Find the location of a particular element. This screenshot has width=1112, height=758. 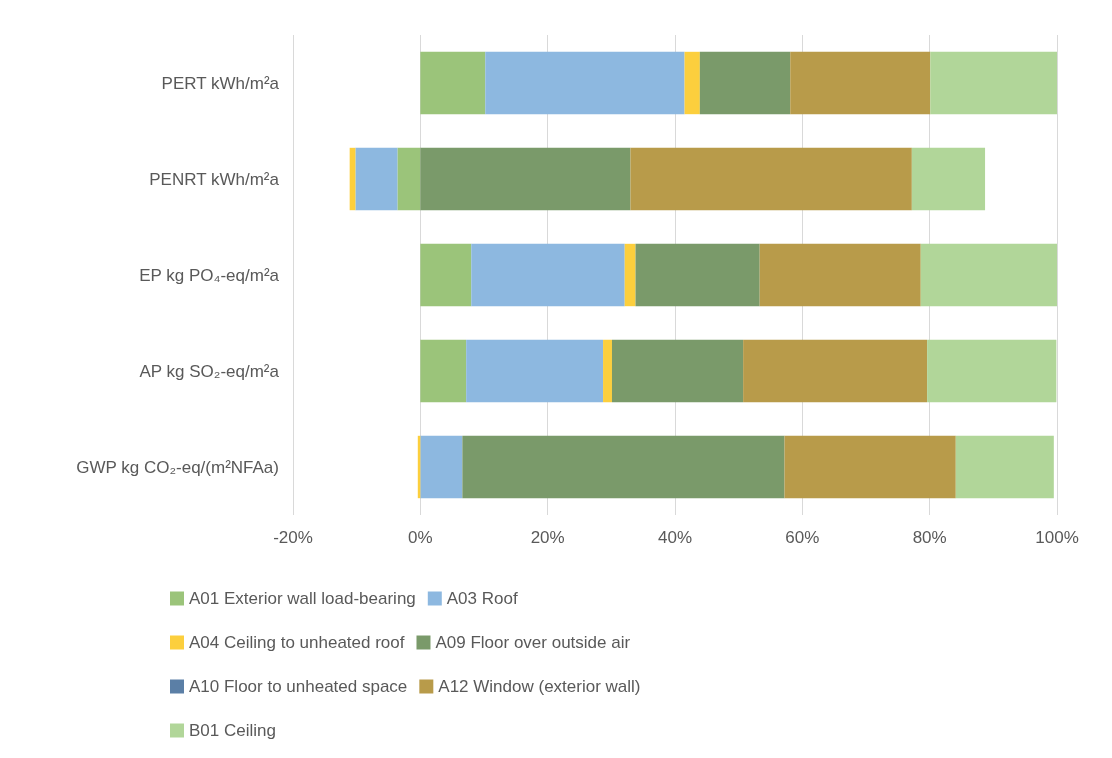

x-tick-label: 40% is located at coordinates (675, 537).